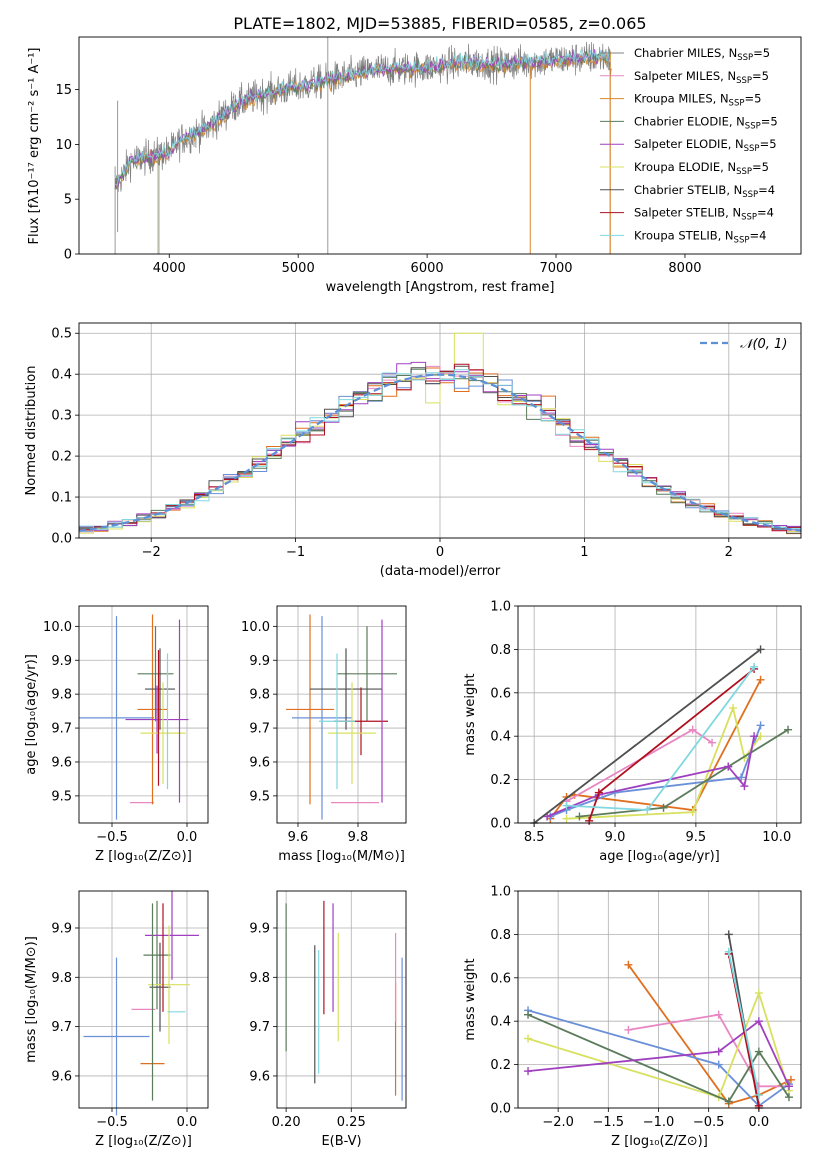 The width and height of the screenshot is (819, 1170). Describe the element at coordinates (701, 168) in the screenshot. I see `legend-entry: Kroupa ELODIE, NSSP=5` at that location.